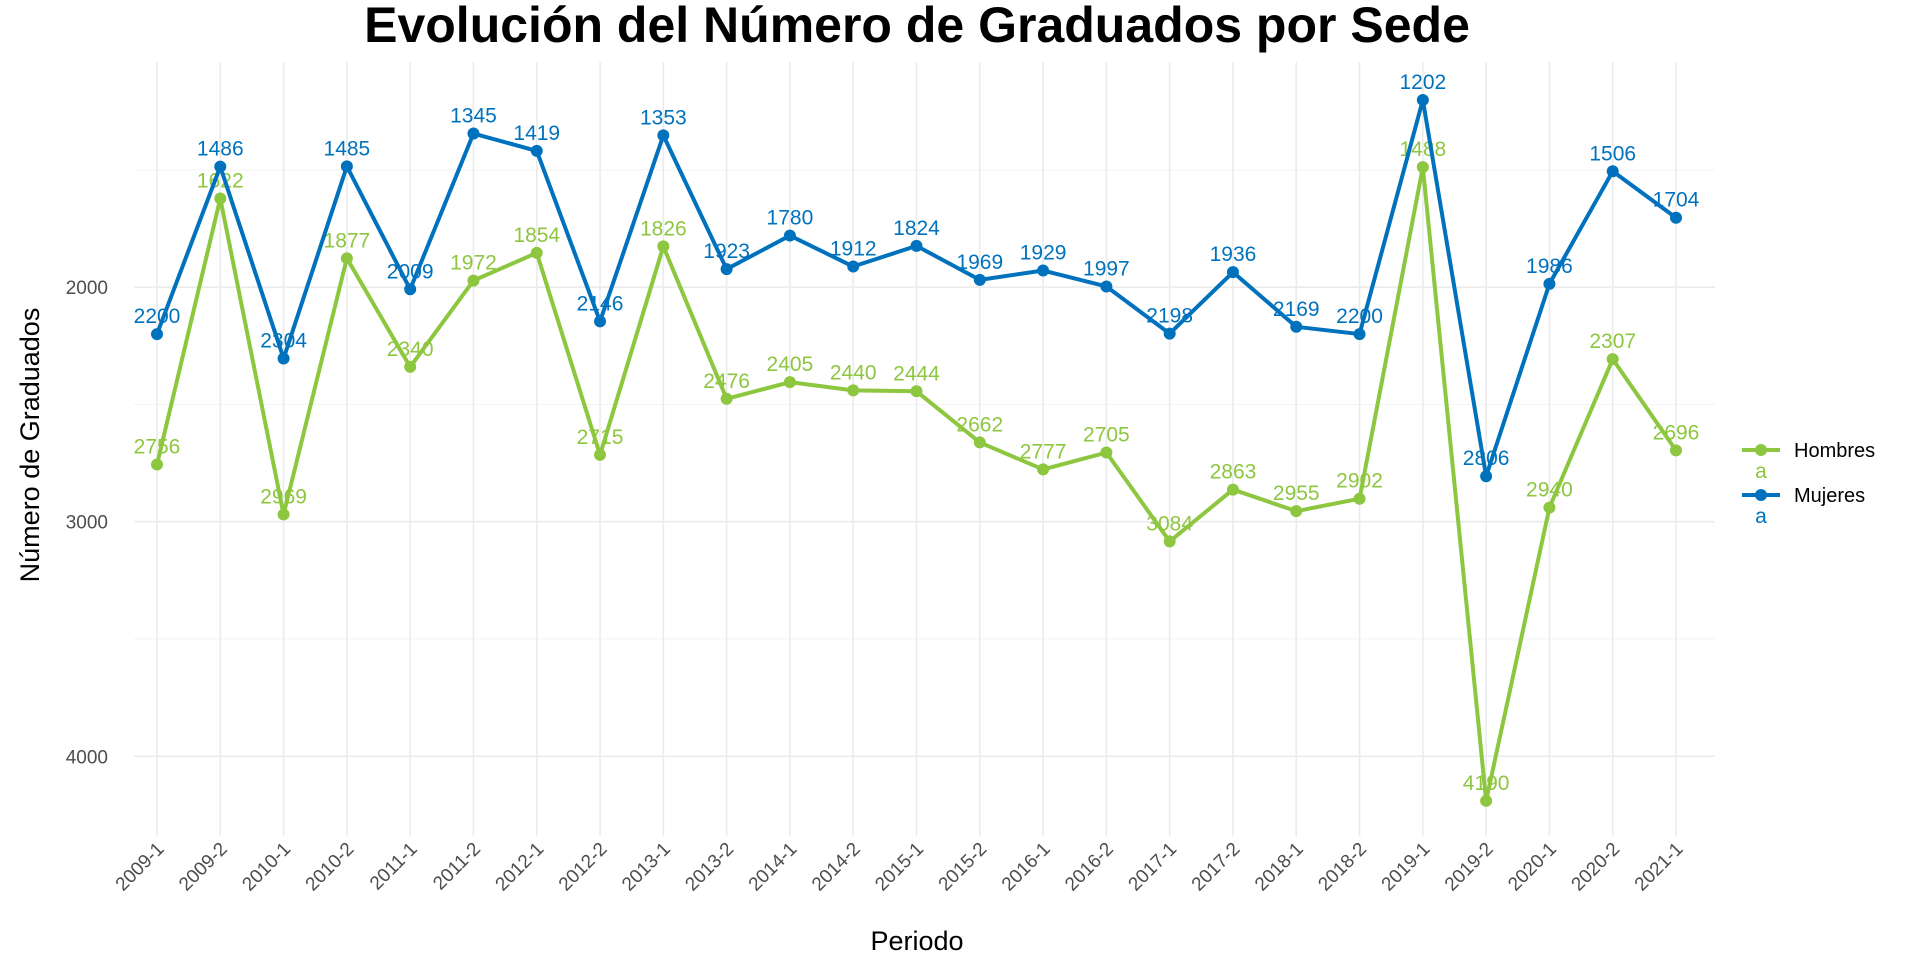 The image size is (1920, 960). What do you see at coordinates (1233, 254) in the screenshot?
I see `data-label: 1936` at bounding box center [1233, 254].